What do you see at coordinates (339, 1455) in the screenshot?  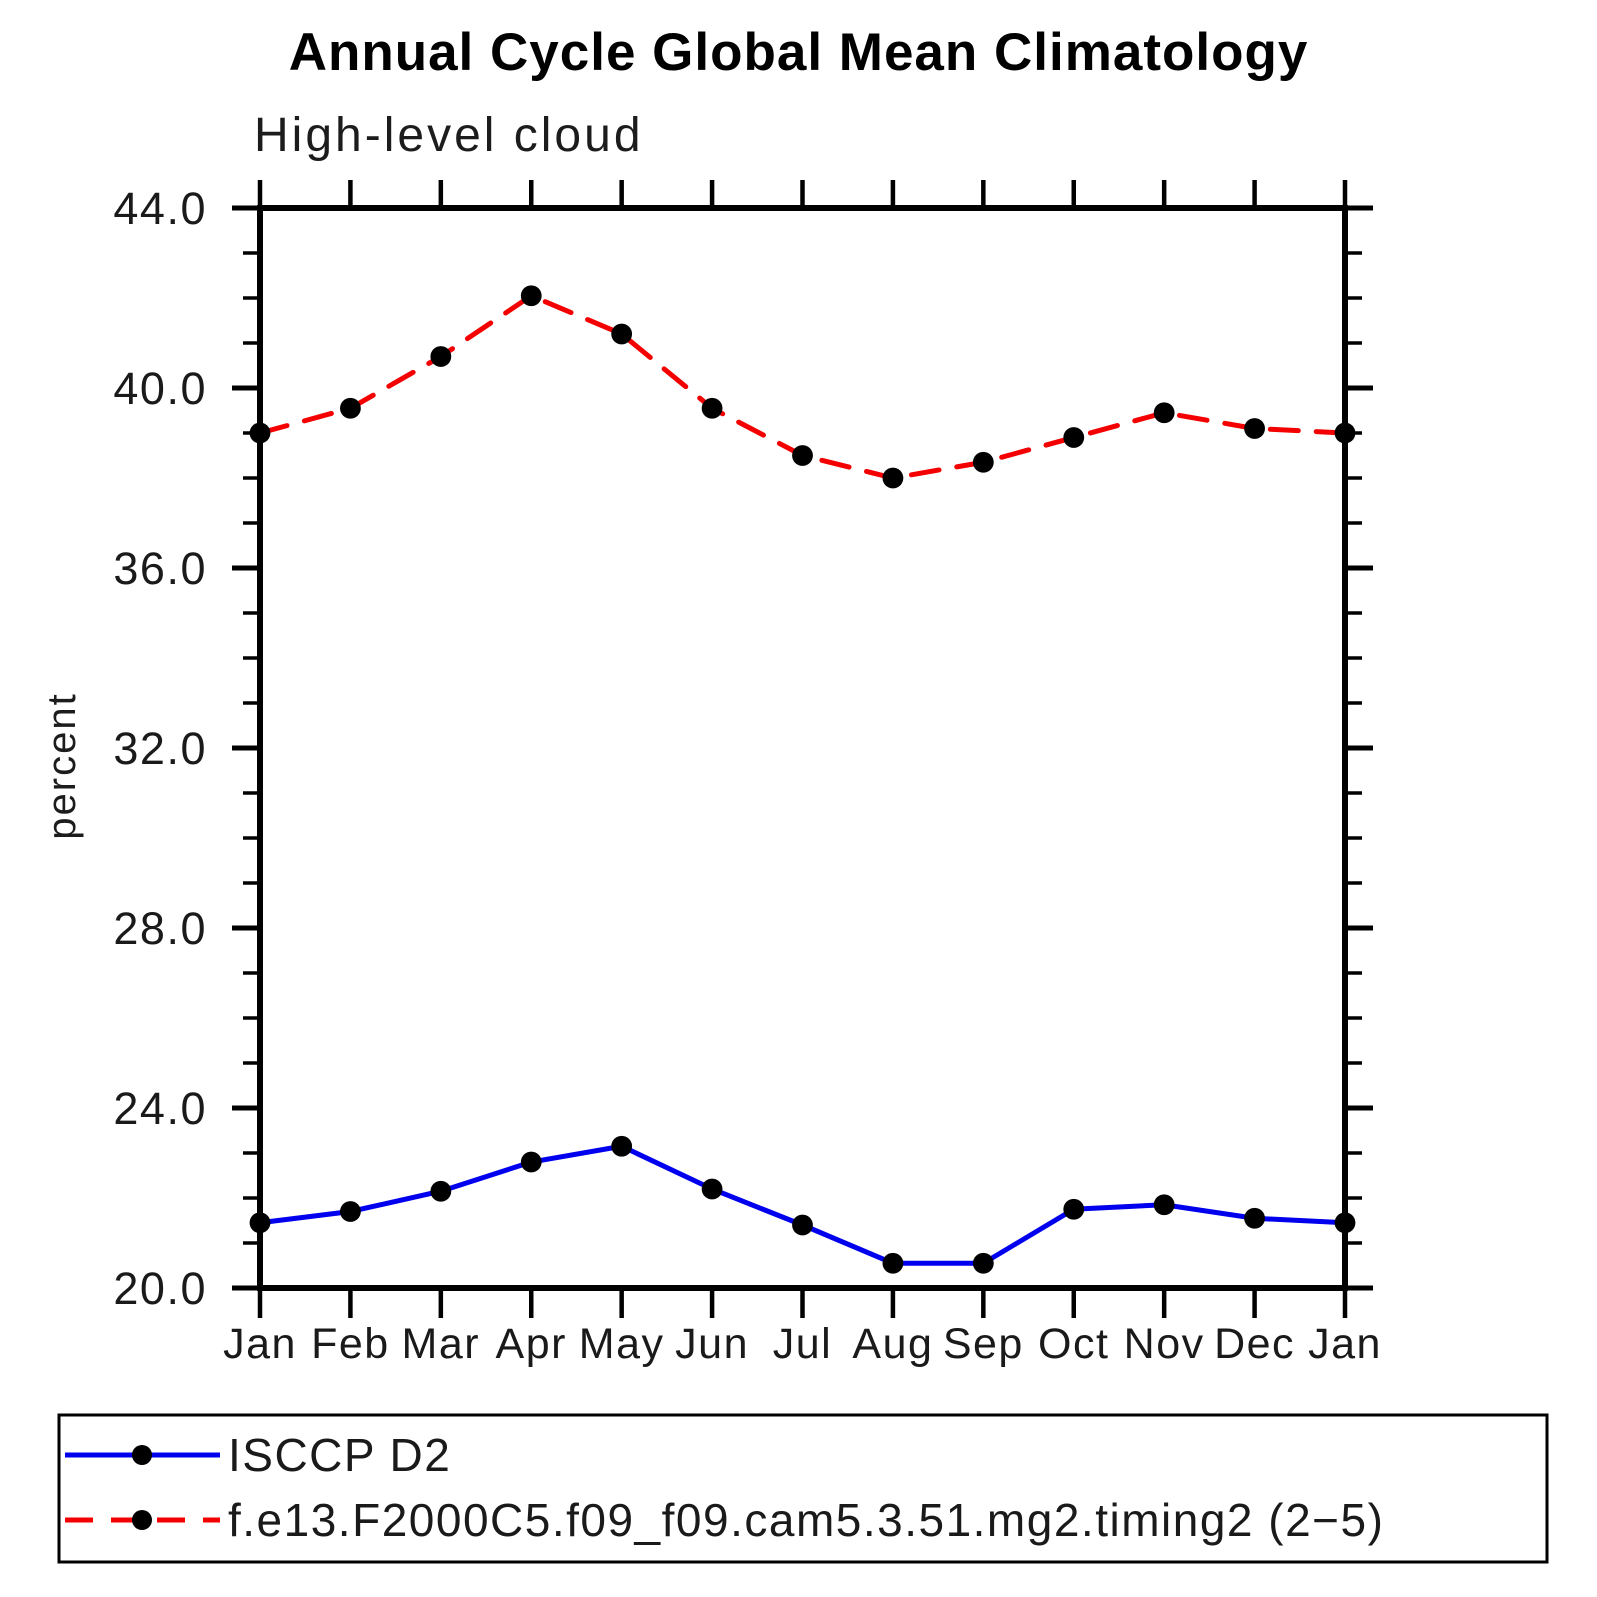 I see `legend-label: ISCCP D2` at bounding box center [339, 1455].